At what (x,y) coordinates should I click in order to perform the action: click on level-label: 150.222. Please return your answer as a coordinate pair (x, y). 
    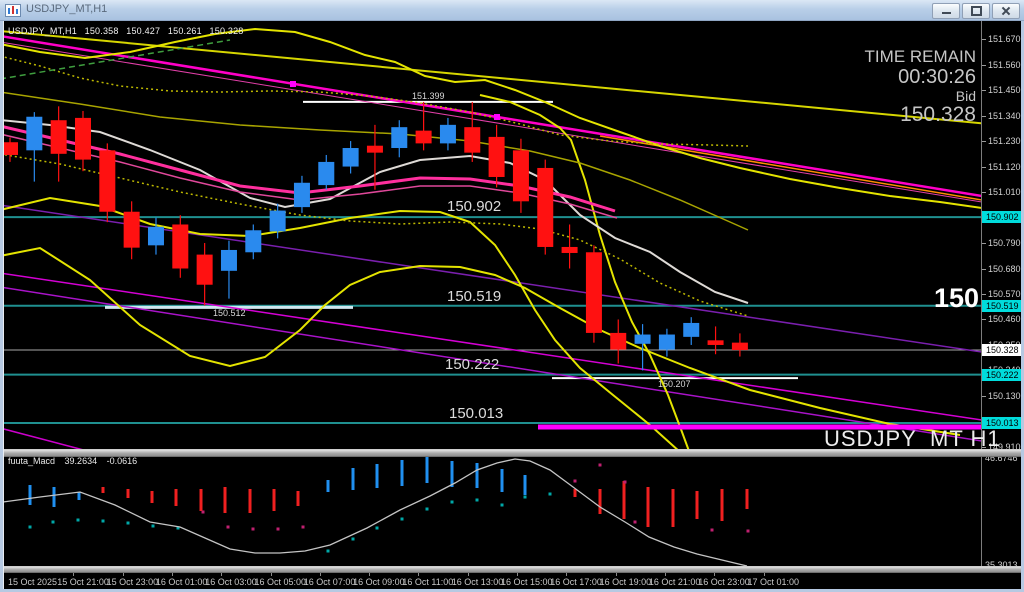
    Looking at the image, I should click on (472, 364).